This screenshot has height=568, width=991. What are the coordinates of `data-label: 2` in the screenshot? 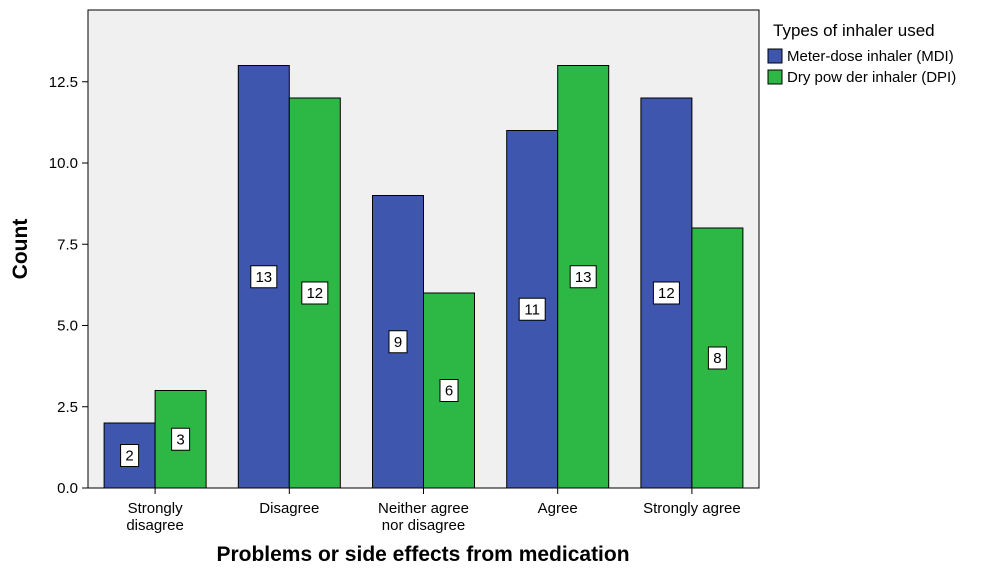 It's located at (129, 456).